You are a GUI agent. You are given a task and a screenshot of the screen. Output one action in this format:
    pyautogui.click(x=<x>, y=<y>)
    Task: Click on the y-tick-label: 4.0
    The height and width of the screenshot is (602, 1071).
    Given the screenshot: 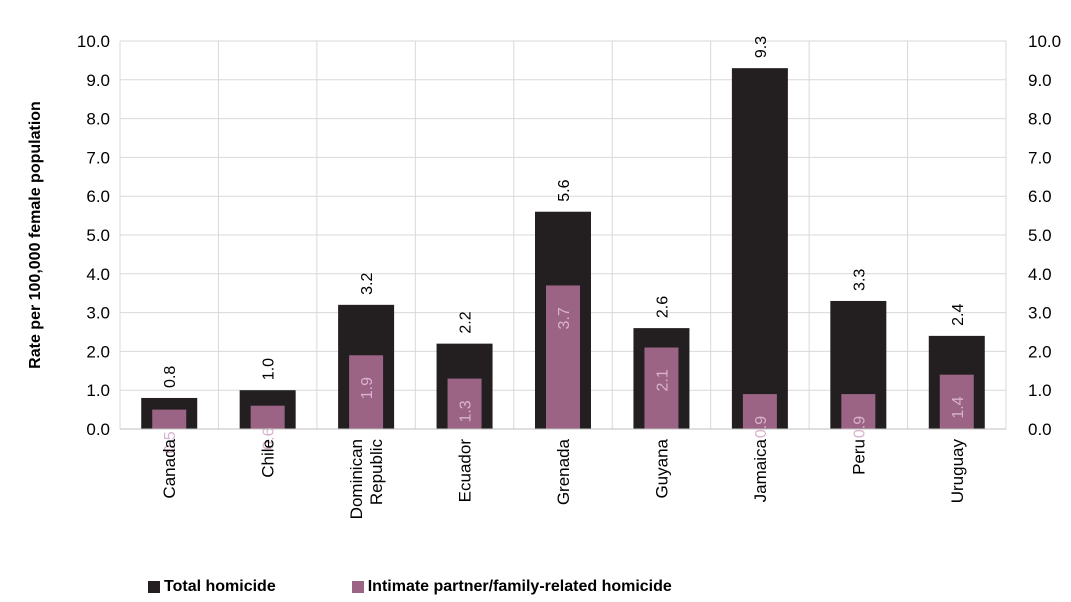 What is the action you would take?
    pyautogui.click(x=98, y=274)
    